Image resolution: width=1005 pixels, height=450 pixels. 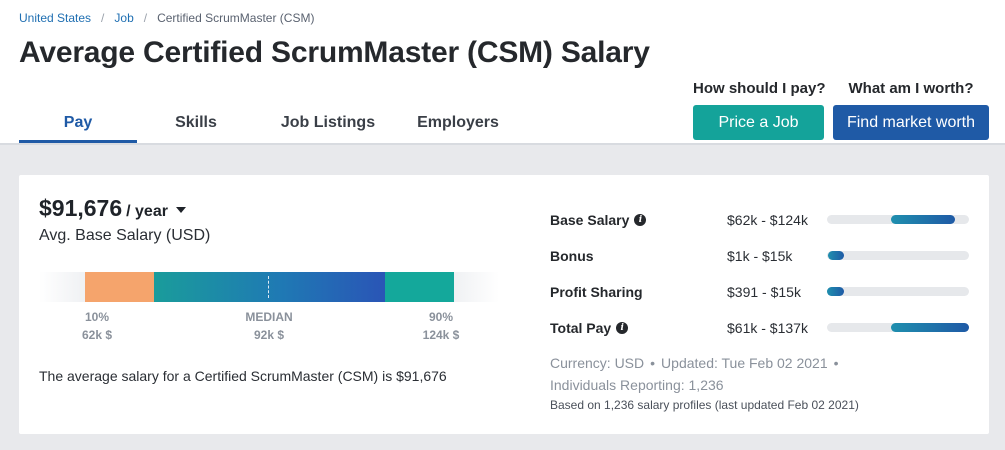 What do you see at coordinates (97, 335) in the screenshot?
I see `p10-value: 62k $` at bounding box center [97, 335].